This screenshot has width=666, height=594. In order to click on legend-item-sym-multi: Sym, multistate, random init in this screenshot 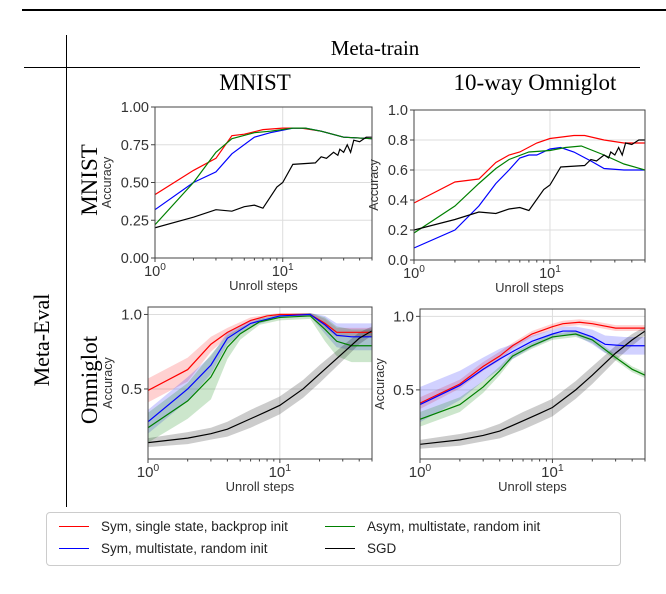, I will do `click(163, 548)`.